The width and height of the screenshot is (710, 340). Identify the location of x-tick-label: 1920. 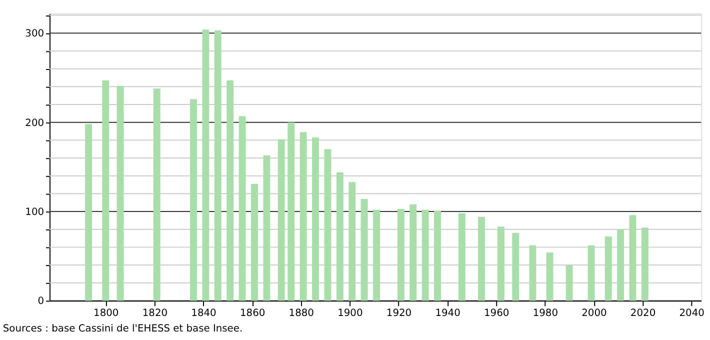
(399, 314).